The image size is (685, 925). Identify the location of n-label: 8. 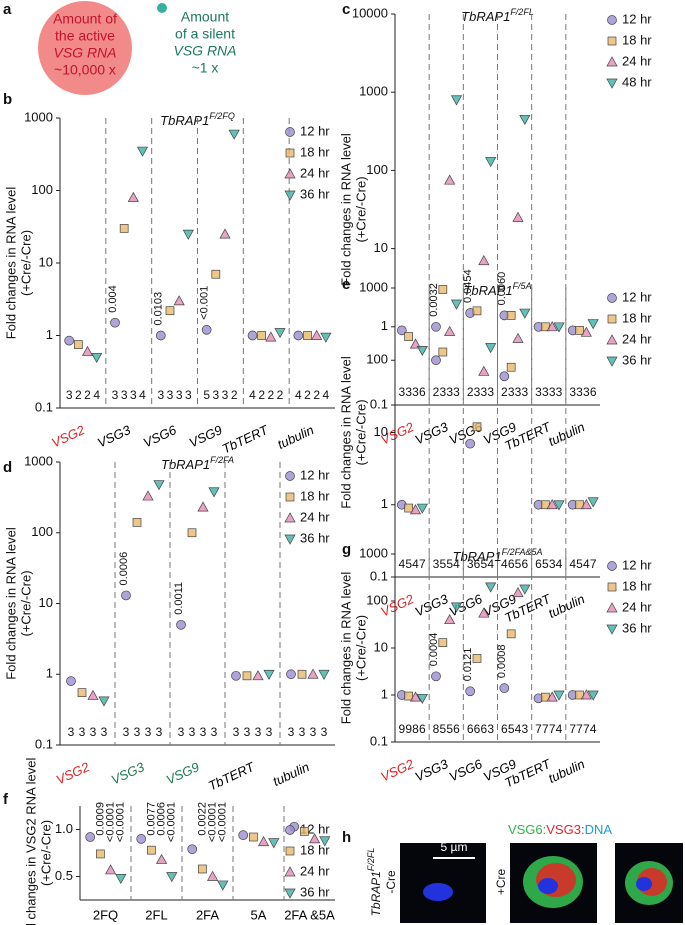
(415, 729).